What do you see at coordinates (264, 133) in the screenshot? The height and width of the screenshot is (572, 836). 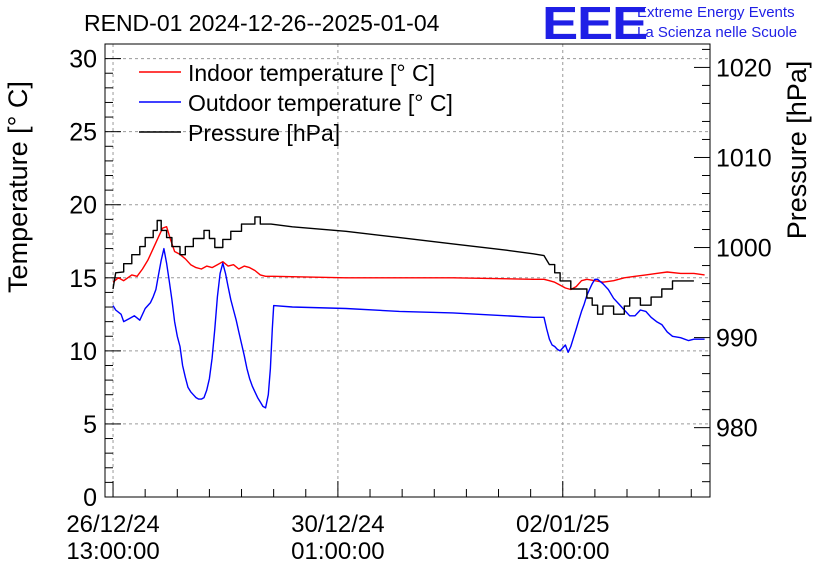 I see `legend-label-3: Pressure [hPa]` at bounding box center [264, 133].